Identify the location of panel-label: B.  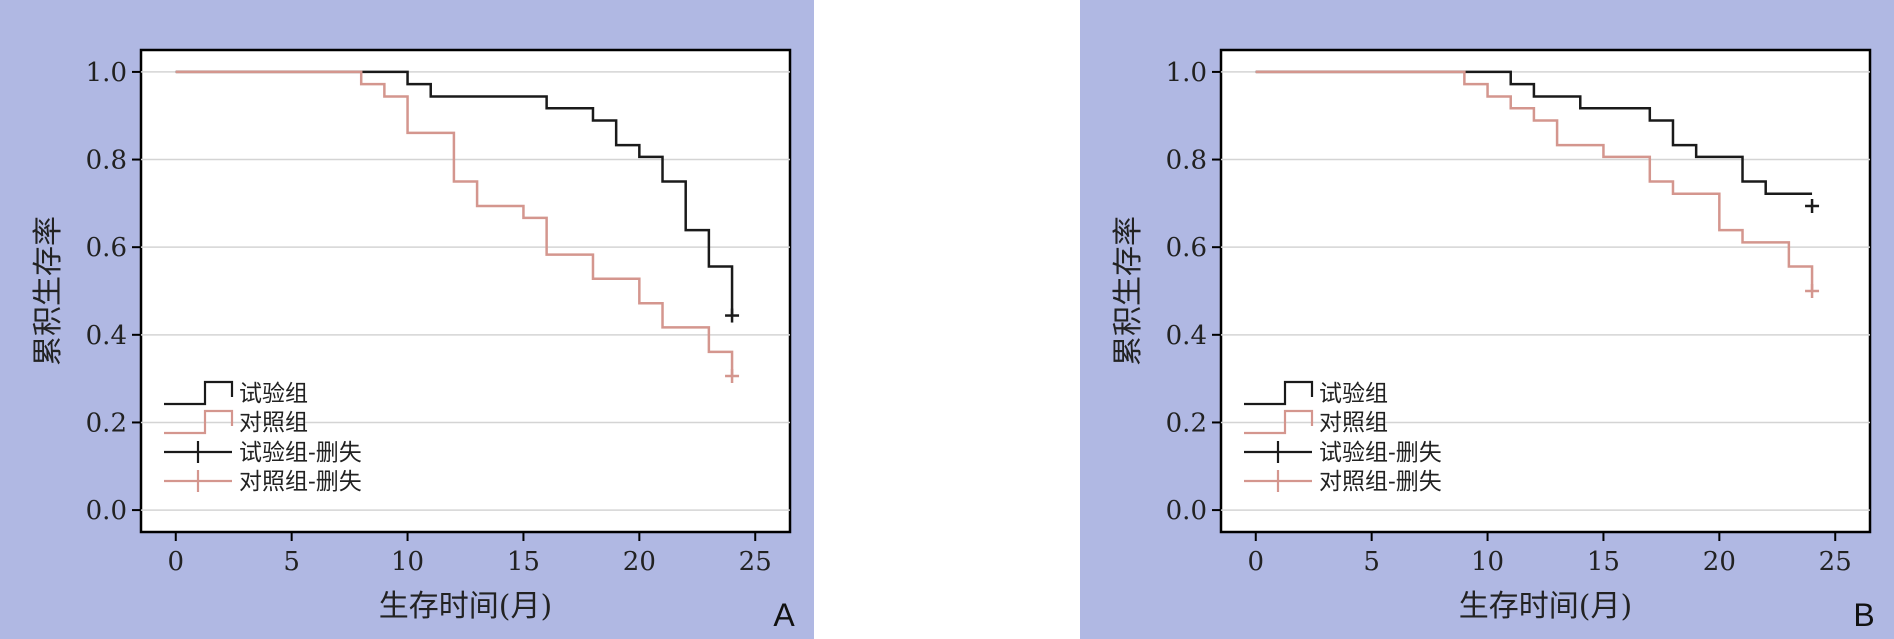
(1863, 615).